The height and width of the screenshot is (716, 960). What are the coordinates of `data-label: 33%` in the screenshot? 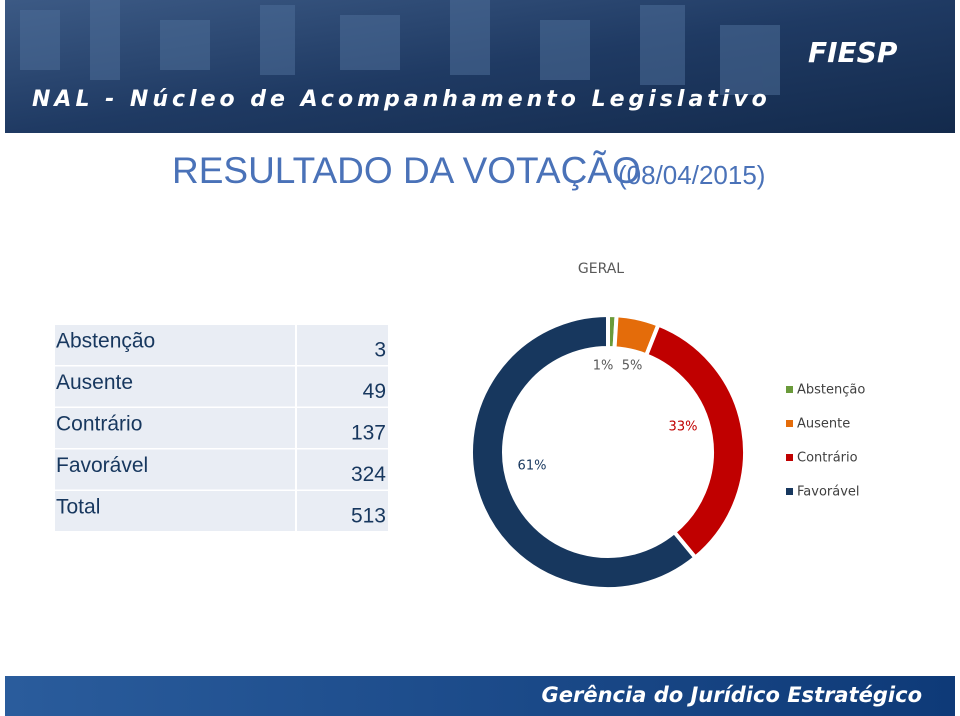 It's located at (683, 427).